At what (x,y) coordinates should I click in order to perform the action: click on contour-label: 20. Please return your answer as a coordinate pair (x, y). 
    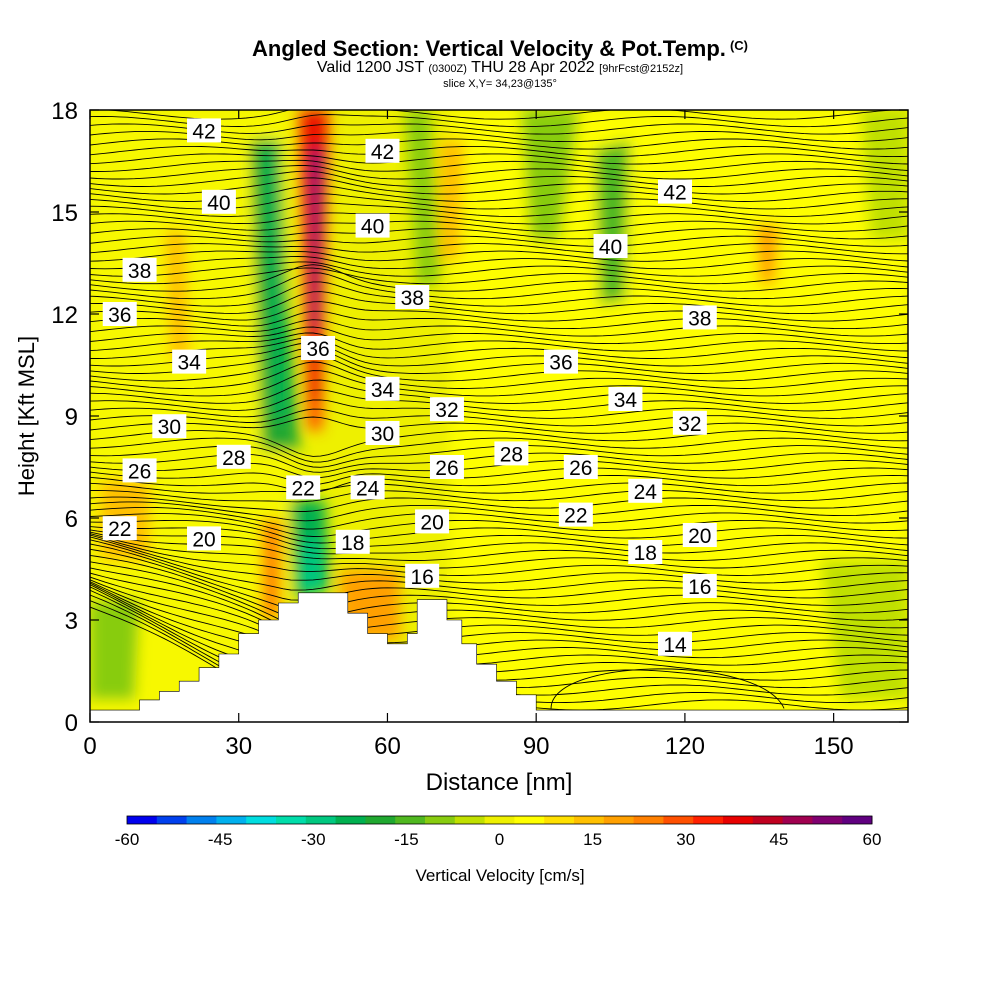
    Looking at the image, I should click on (204, 538).